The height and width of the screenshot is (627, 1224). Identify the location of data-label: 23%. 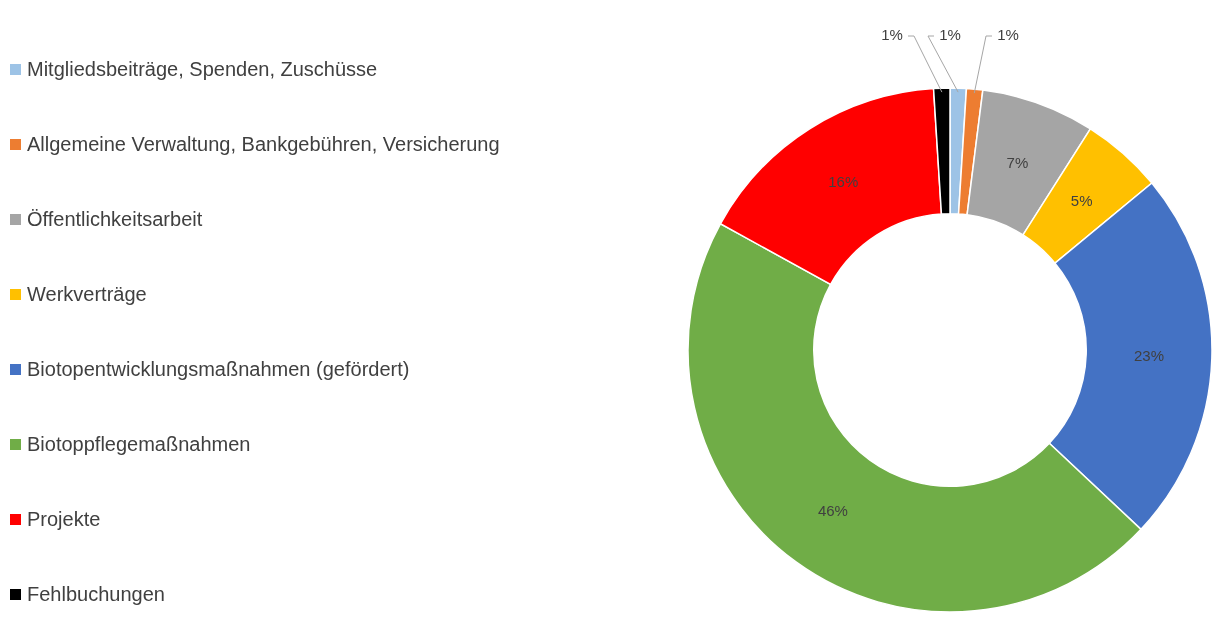
(1149, 356).